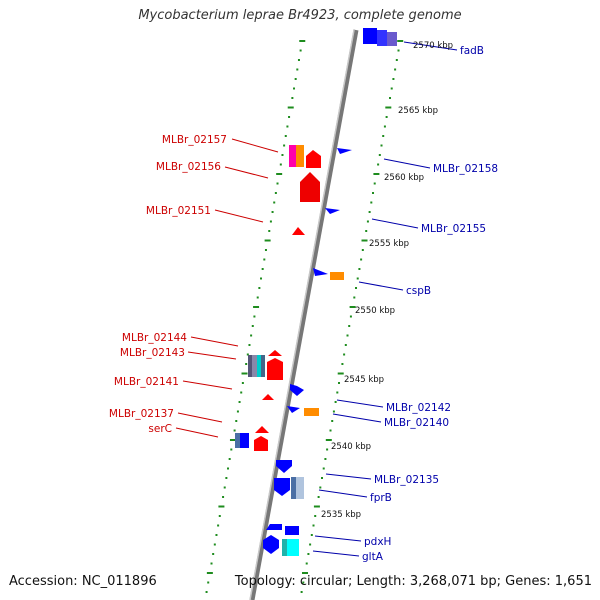  What do you see at coordinates (337, 276) in the screenshot?
I see `gene-cspb` at bounding box center [337, 276].